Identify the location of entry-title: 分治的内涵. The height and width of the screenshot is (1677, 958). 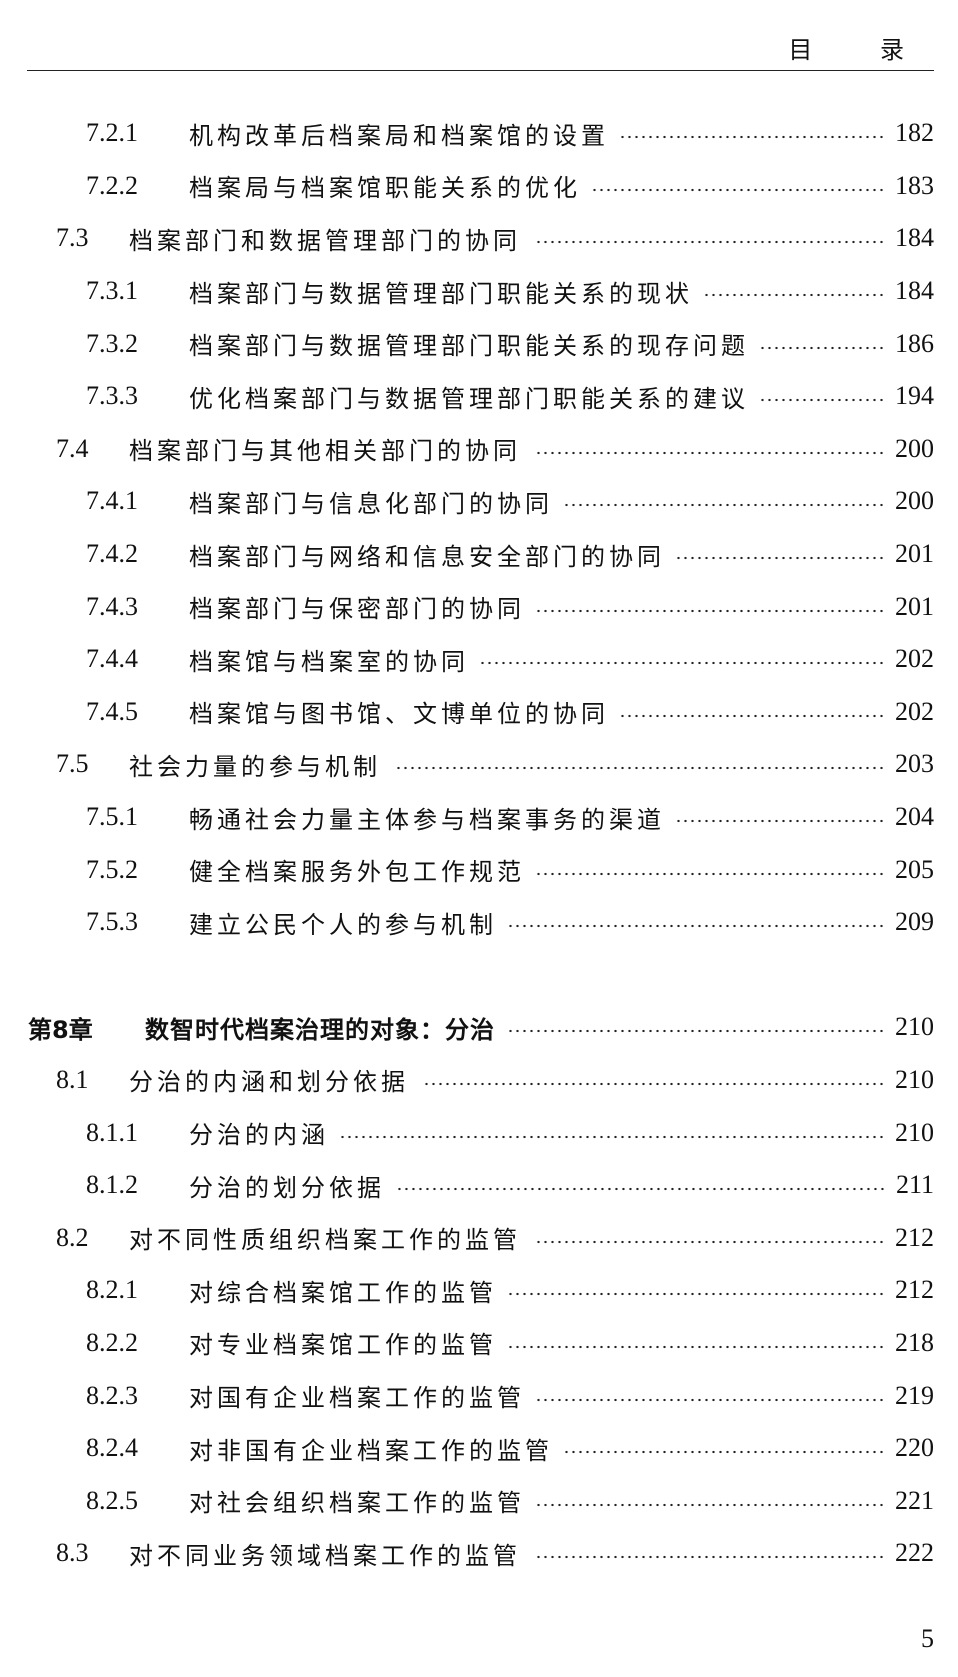
(259, 1135).